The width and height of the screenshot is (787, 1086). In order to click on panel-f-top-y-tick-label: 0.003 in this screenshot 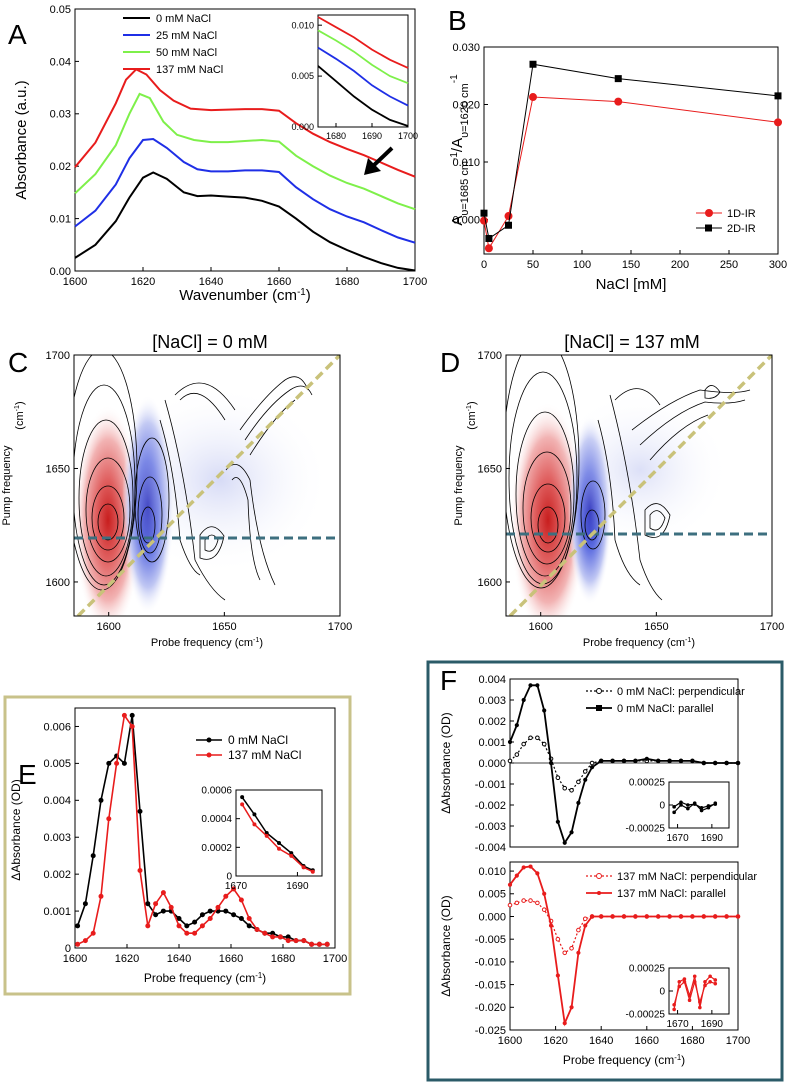, I will do `click(492, 701)`.